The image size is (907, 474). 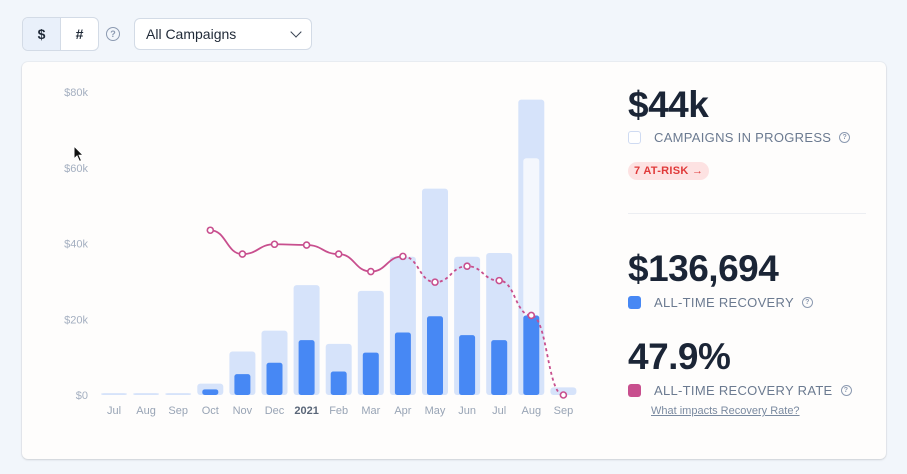 I want to click on x-tick-label: Apr, so click(x=402, y=411).